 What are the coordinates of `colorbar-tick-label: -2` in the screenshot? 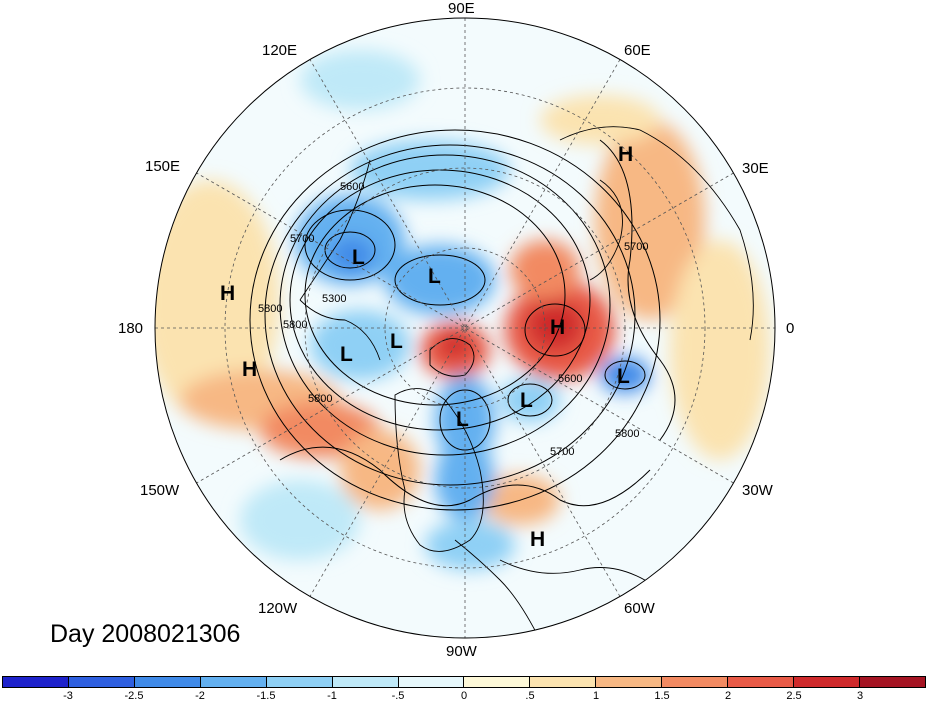 It's located at (200, 696).